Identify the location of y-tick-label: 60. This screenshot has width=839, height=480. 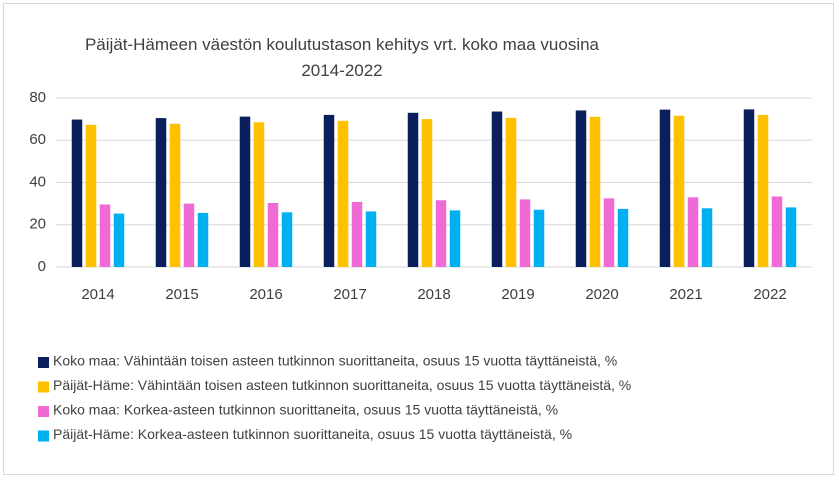
(37, 139).